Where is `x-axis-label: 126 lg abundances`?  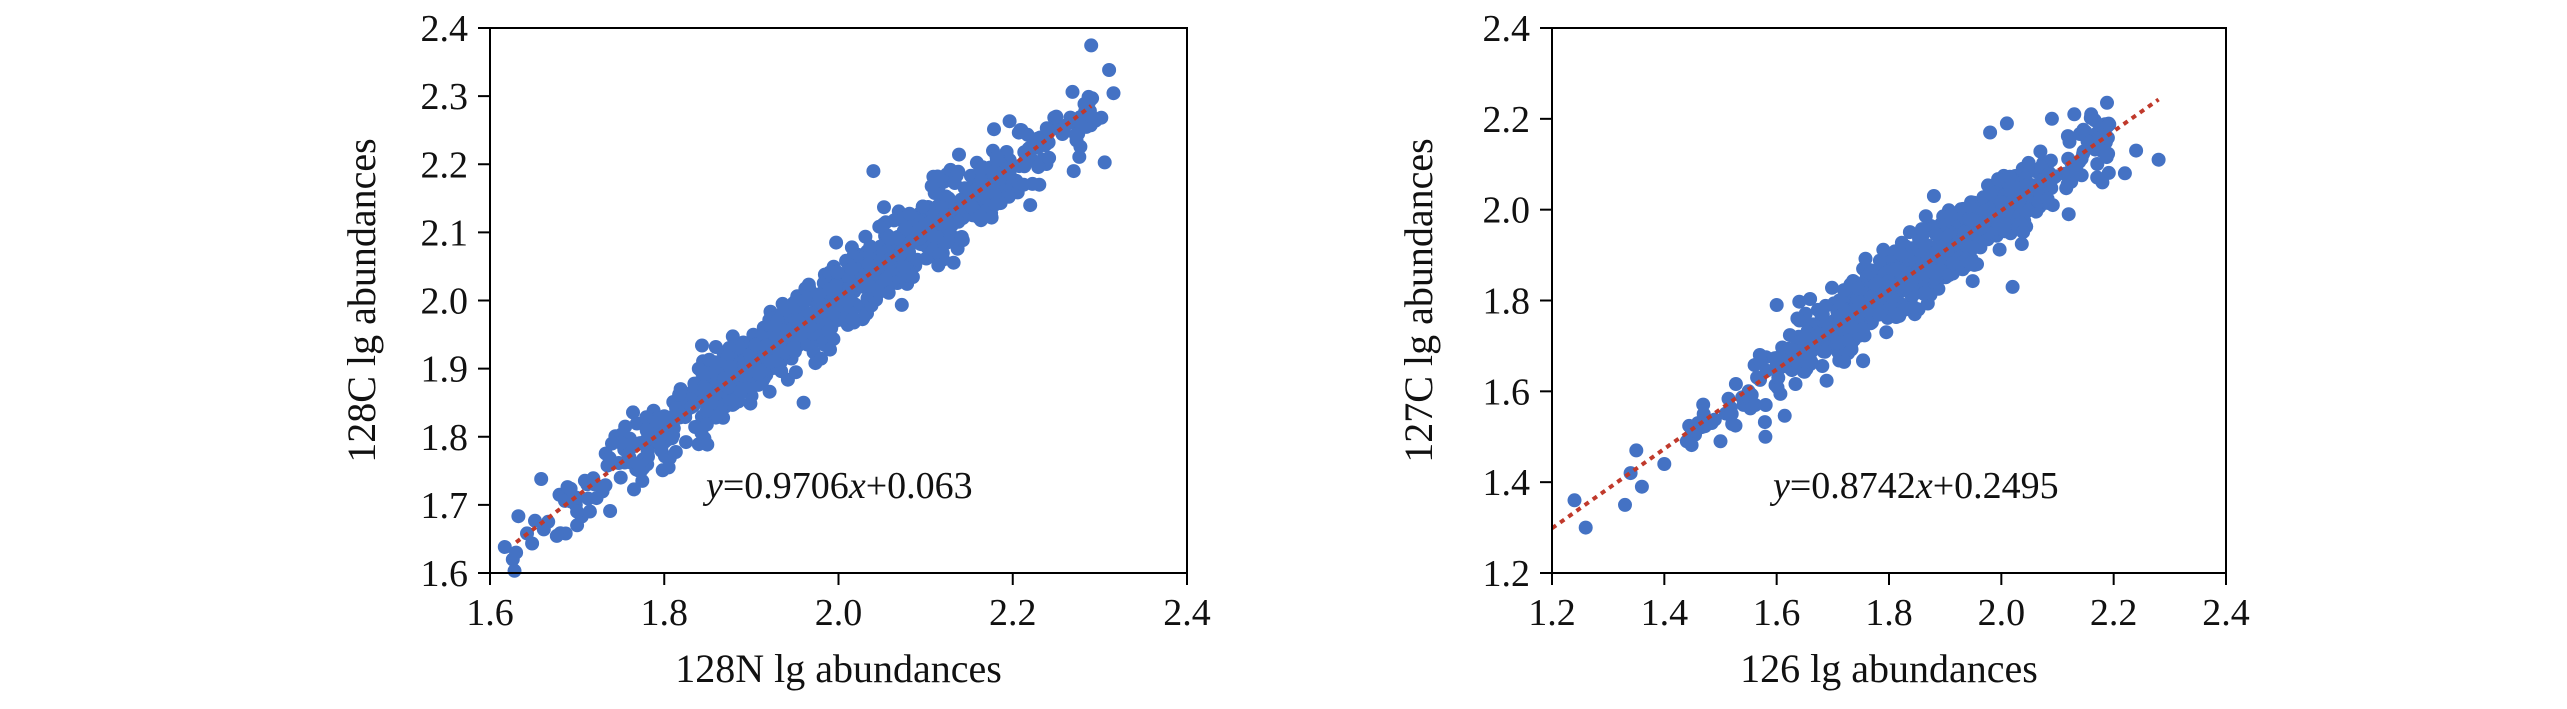 x-axis-label: 126 lg abundances is located at coordinates (1889, 668).